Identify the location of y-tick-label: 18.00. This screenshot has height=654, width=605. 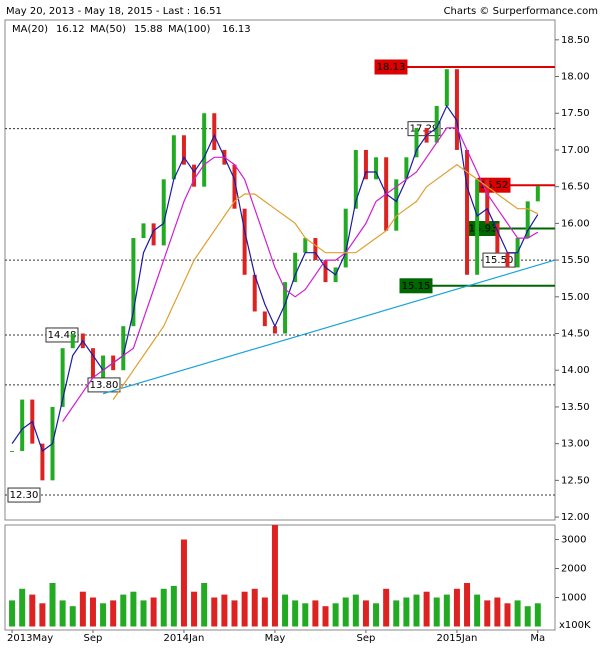
(575, 77).